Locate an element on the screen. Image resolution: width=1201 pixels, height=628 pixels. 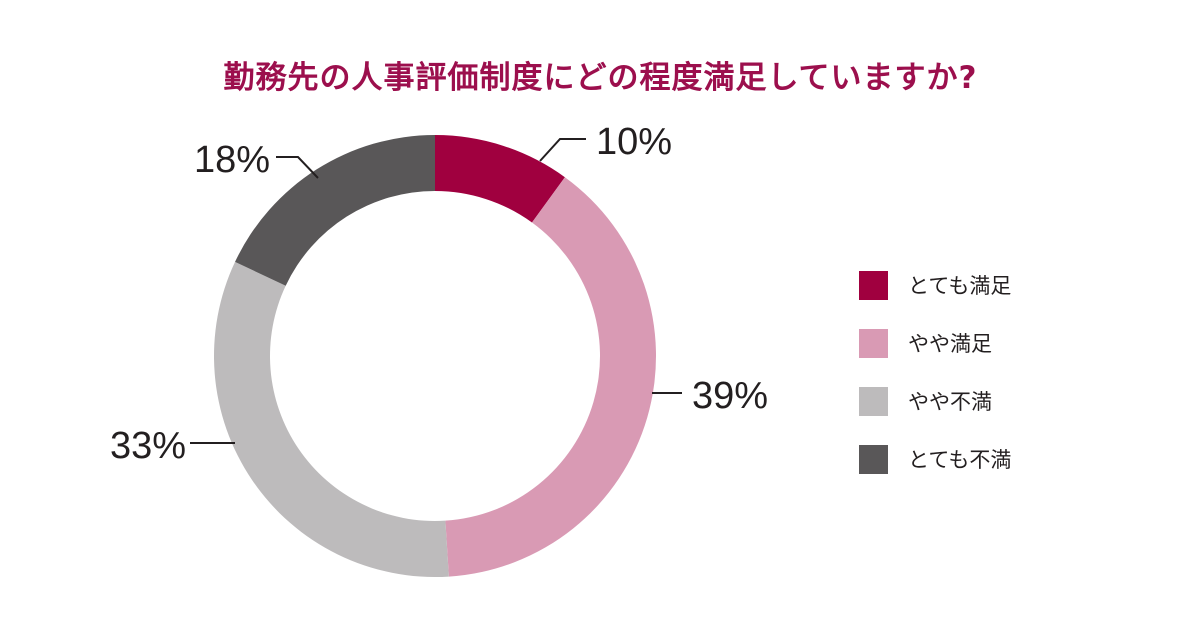
legend-label: やや不満 is located at coordinates (950, 402).